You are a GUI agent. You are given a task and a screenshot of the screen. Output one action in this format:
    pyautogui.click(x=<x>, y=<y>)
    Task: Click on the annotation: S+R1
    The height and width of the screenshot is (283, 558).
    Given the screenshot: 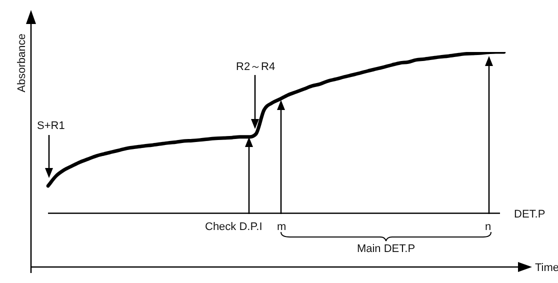 What is the action you would take?
    pyautogui.click(x=51, y=126)
    